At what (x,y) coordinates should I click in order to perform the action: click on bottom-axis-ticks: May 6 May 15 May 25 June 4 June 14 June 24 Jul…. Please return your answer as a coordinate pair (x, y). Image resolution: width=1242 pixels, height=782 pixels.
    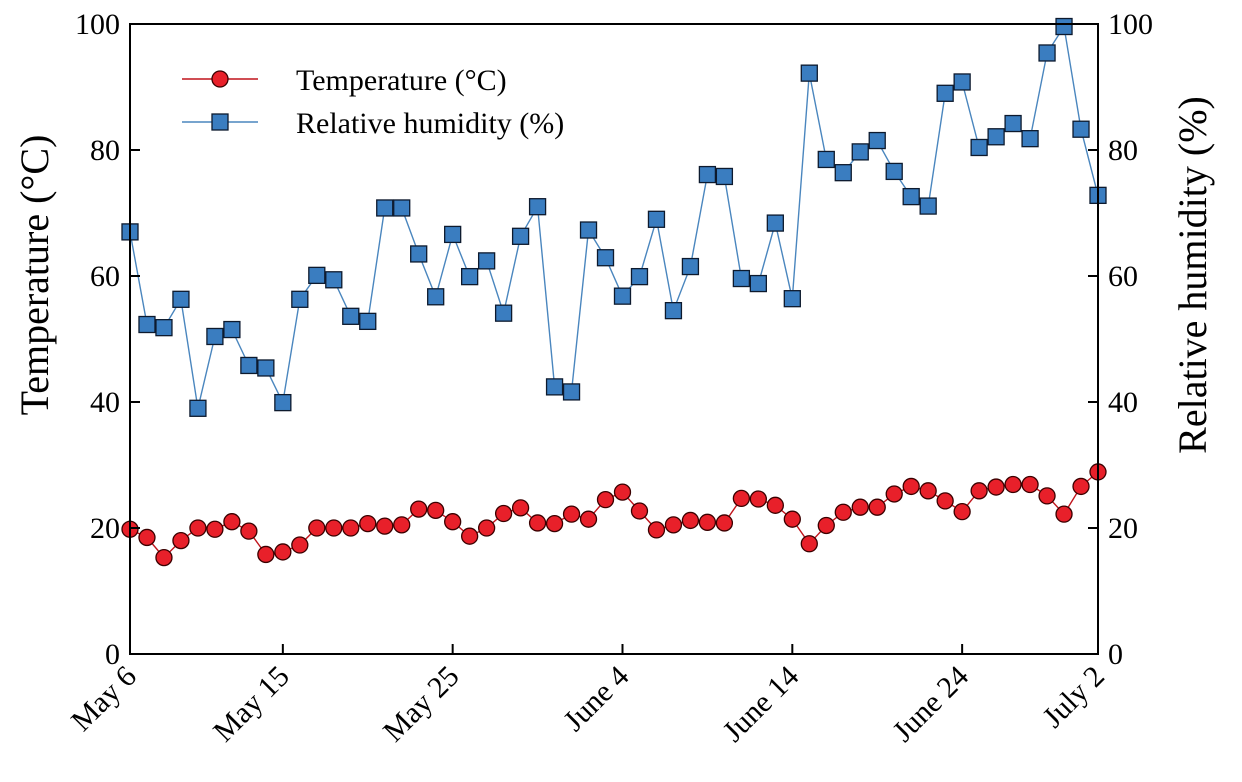
    Looking at the image, I should click on (588, 696).